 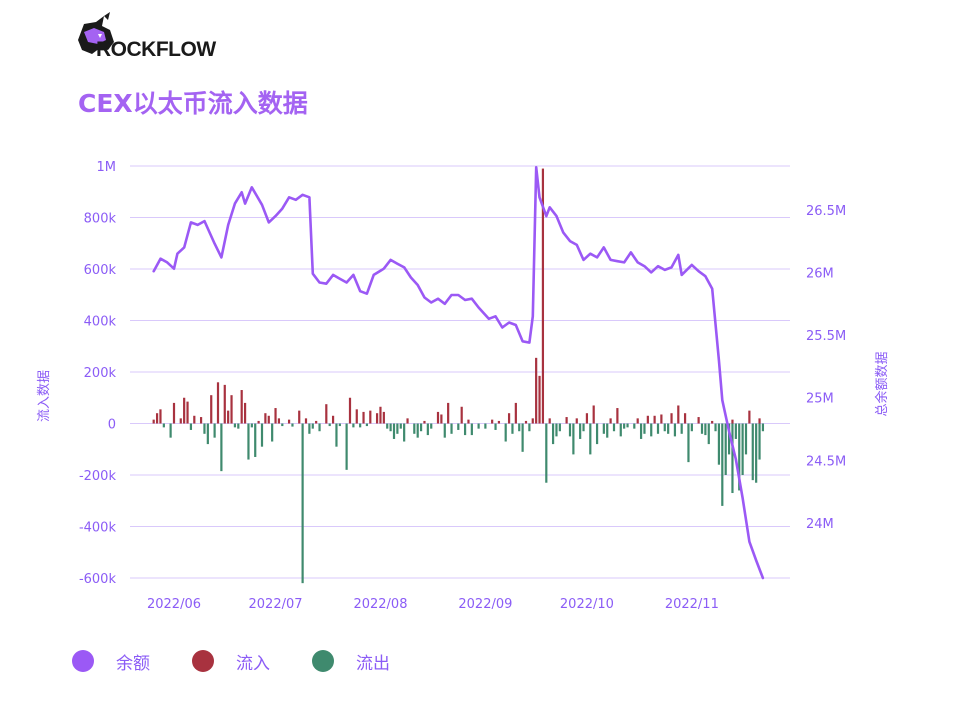 I want to click on x-tick-label: 2022/10, so click(x=587, y=604).